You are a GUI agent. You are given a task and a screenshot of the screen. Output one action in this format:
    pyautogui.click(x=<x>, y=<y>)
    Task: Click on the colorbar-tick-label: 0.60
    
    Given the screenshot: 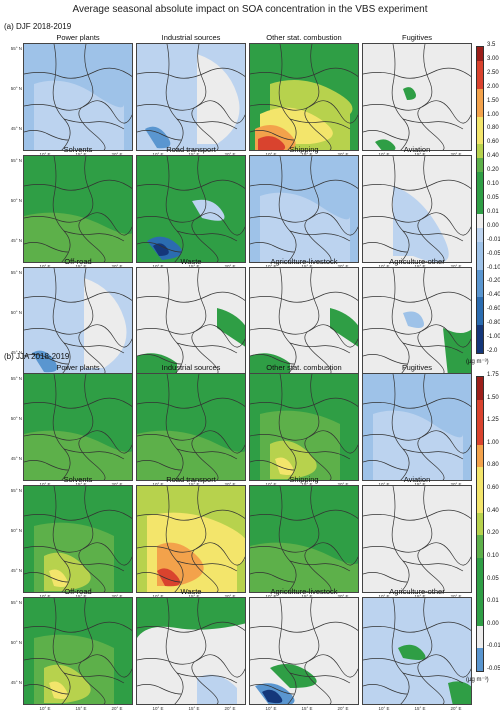 What is the action you would take?
    pyautogui.click(x=493, y=142)
    